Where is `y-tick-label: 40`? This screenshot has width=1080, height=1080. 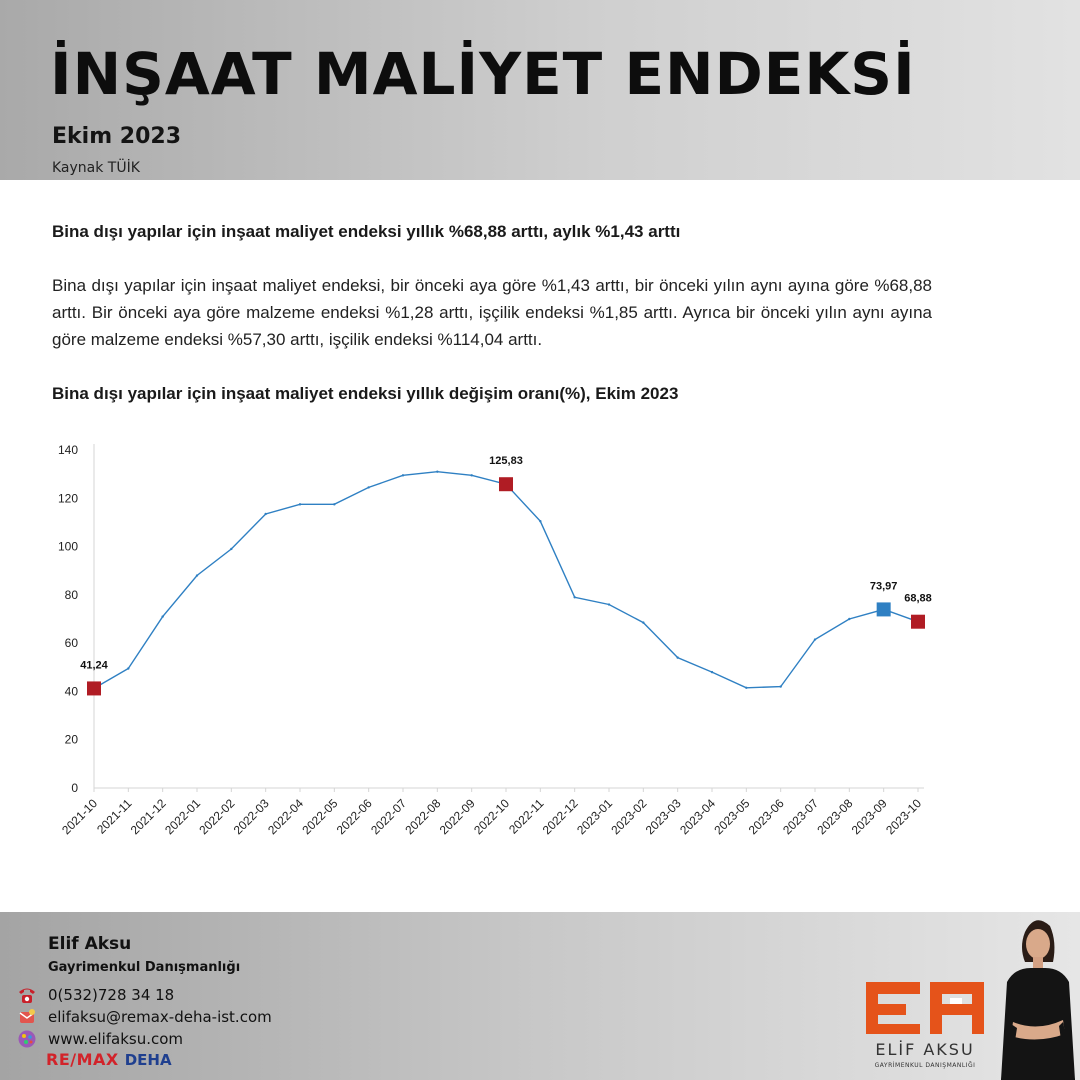 y-tick-label: 40 is located at coordinates (72, 691).